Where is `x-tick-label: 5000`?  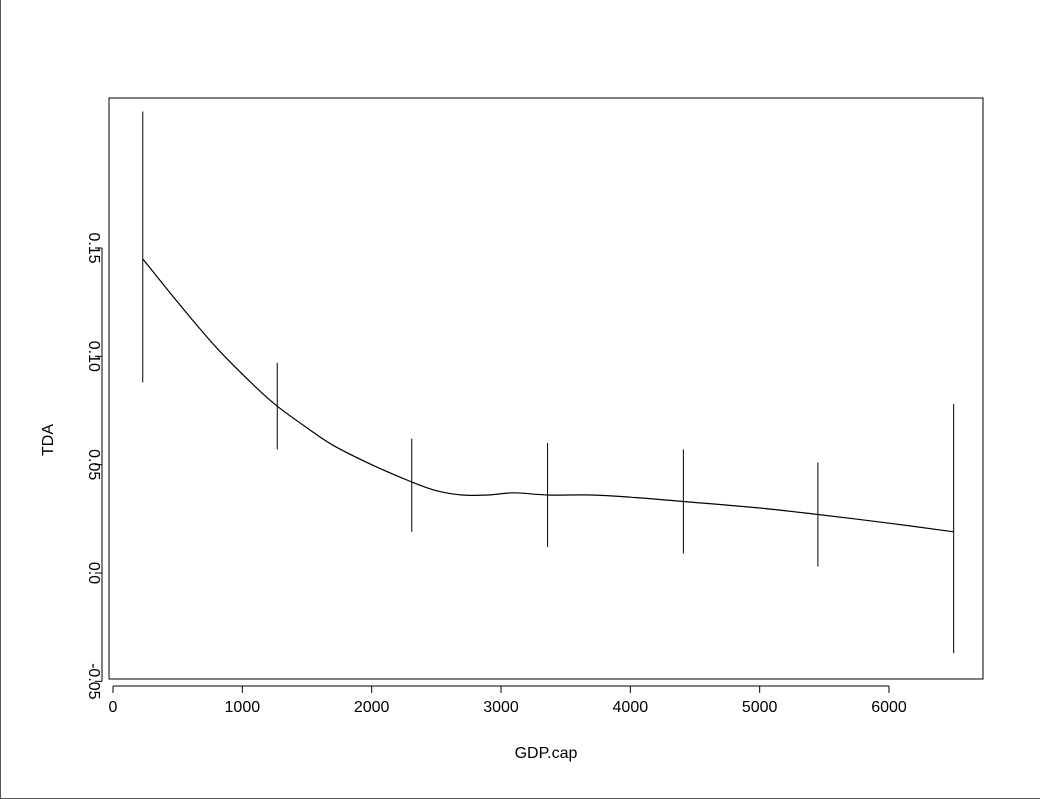
x-tick-label: 5000 is located at coordinates (760, 707).